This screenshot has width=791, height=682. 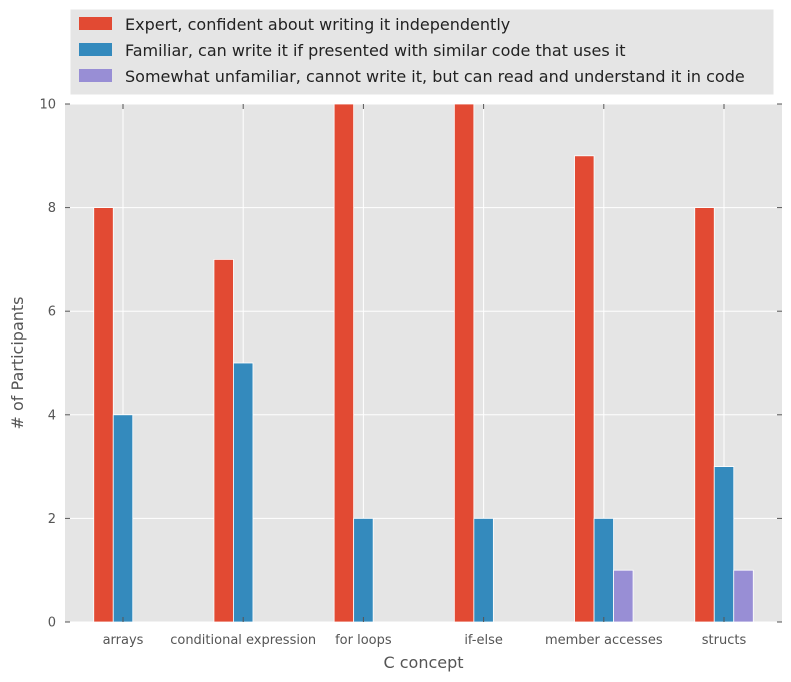 I want to click on x-tick-label: for loops, so click(x=363, y=640).